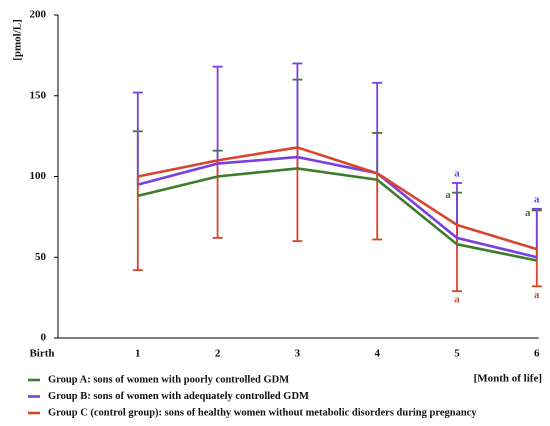  Describe the element at coordinates (457, 354) in the screenshot. I see `x-tick-label: 5` at that location.